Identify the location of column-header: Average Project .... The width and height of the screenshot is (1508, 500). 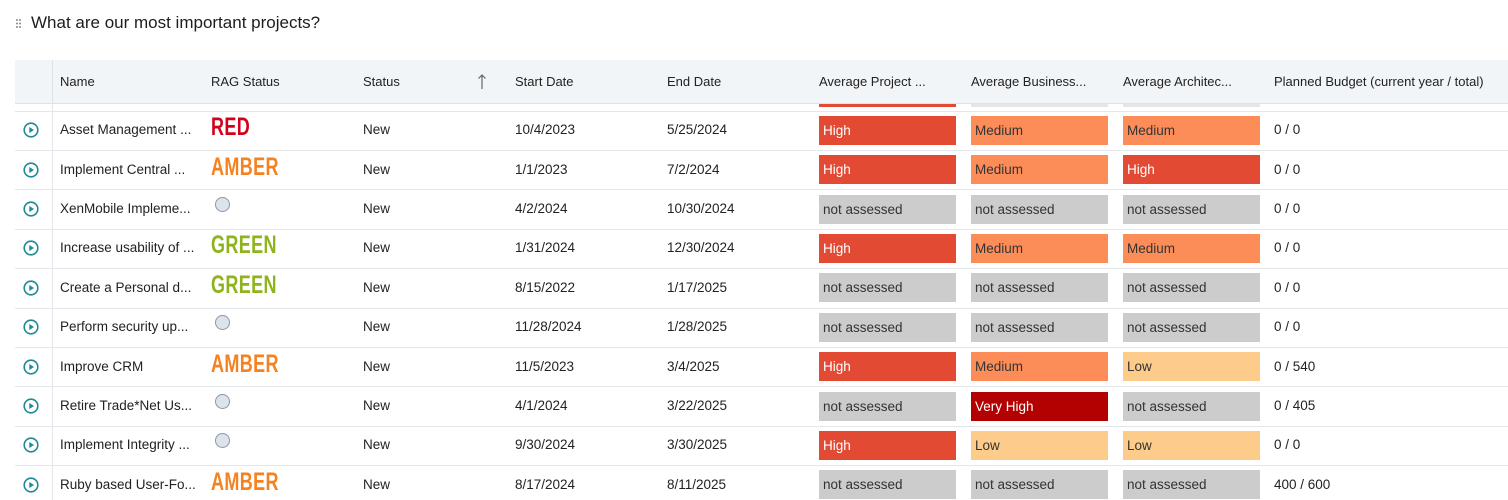
(872, 81).